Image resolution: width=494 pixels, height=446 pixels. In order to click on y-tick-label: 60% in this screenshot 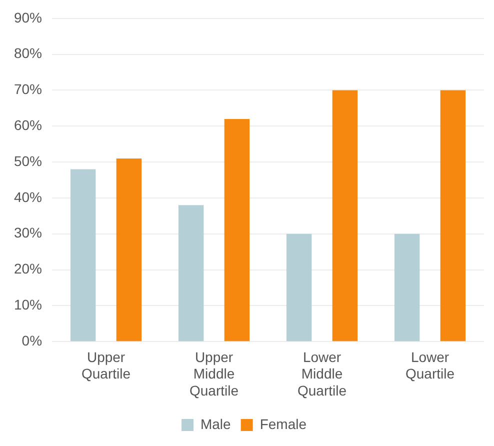, I will do `click(28, 124)`.